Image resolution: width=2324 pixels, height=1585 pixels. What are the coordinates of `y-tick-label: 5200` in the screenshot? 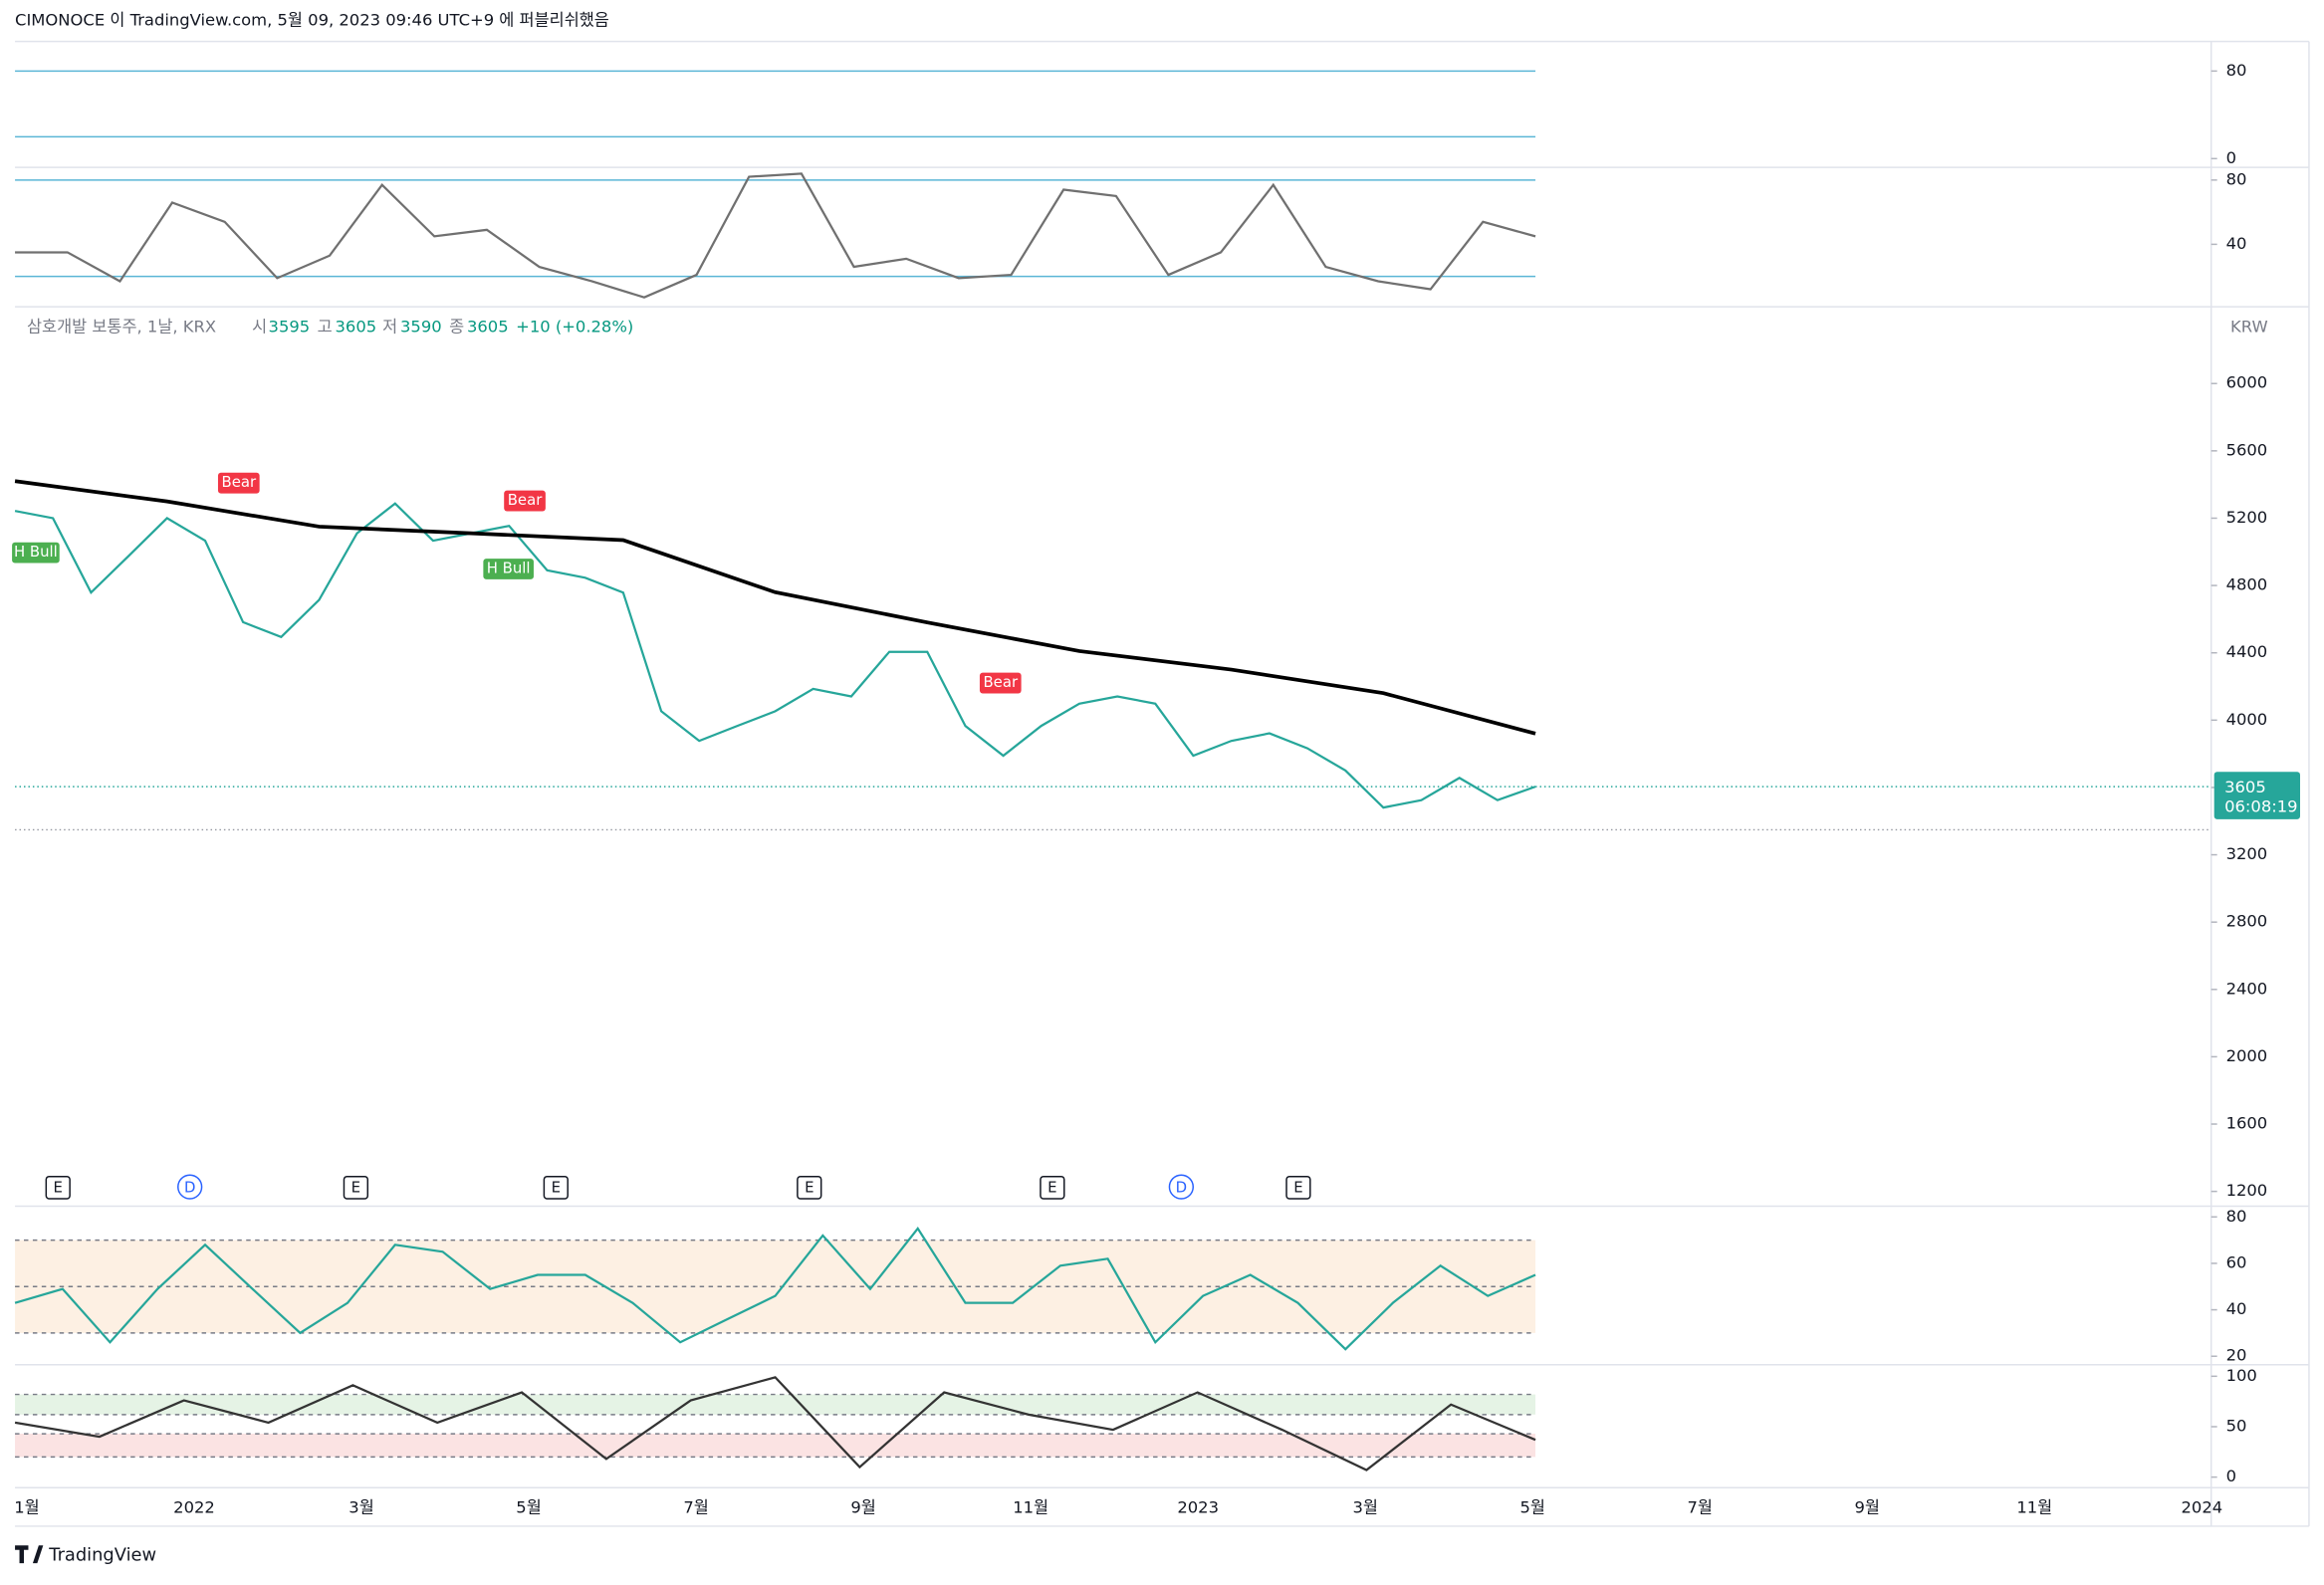 It's located at (2247, 517).